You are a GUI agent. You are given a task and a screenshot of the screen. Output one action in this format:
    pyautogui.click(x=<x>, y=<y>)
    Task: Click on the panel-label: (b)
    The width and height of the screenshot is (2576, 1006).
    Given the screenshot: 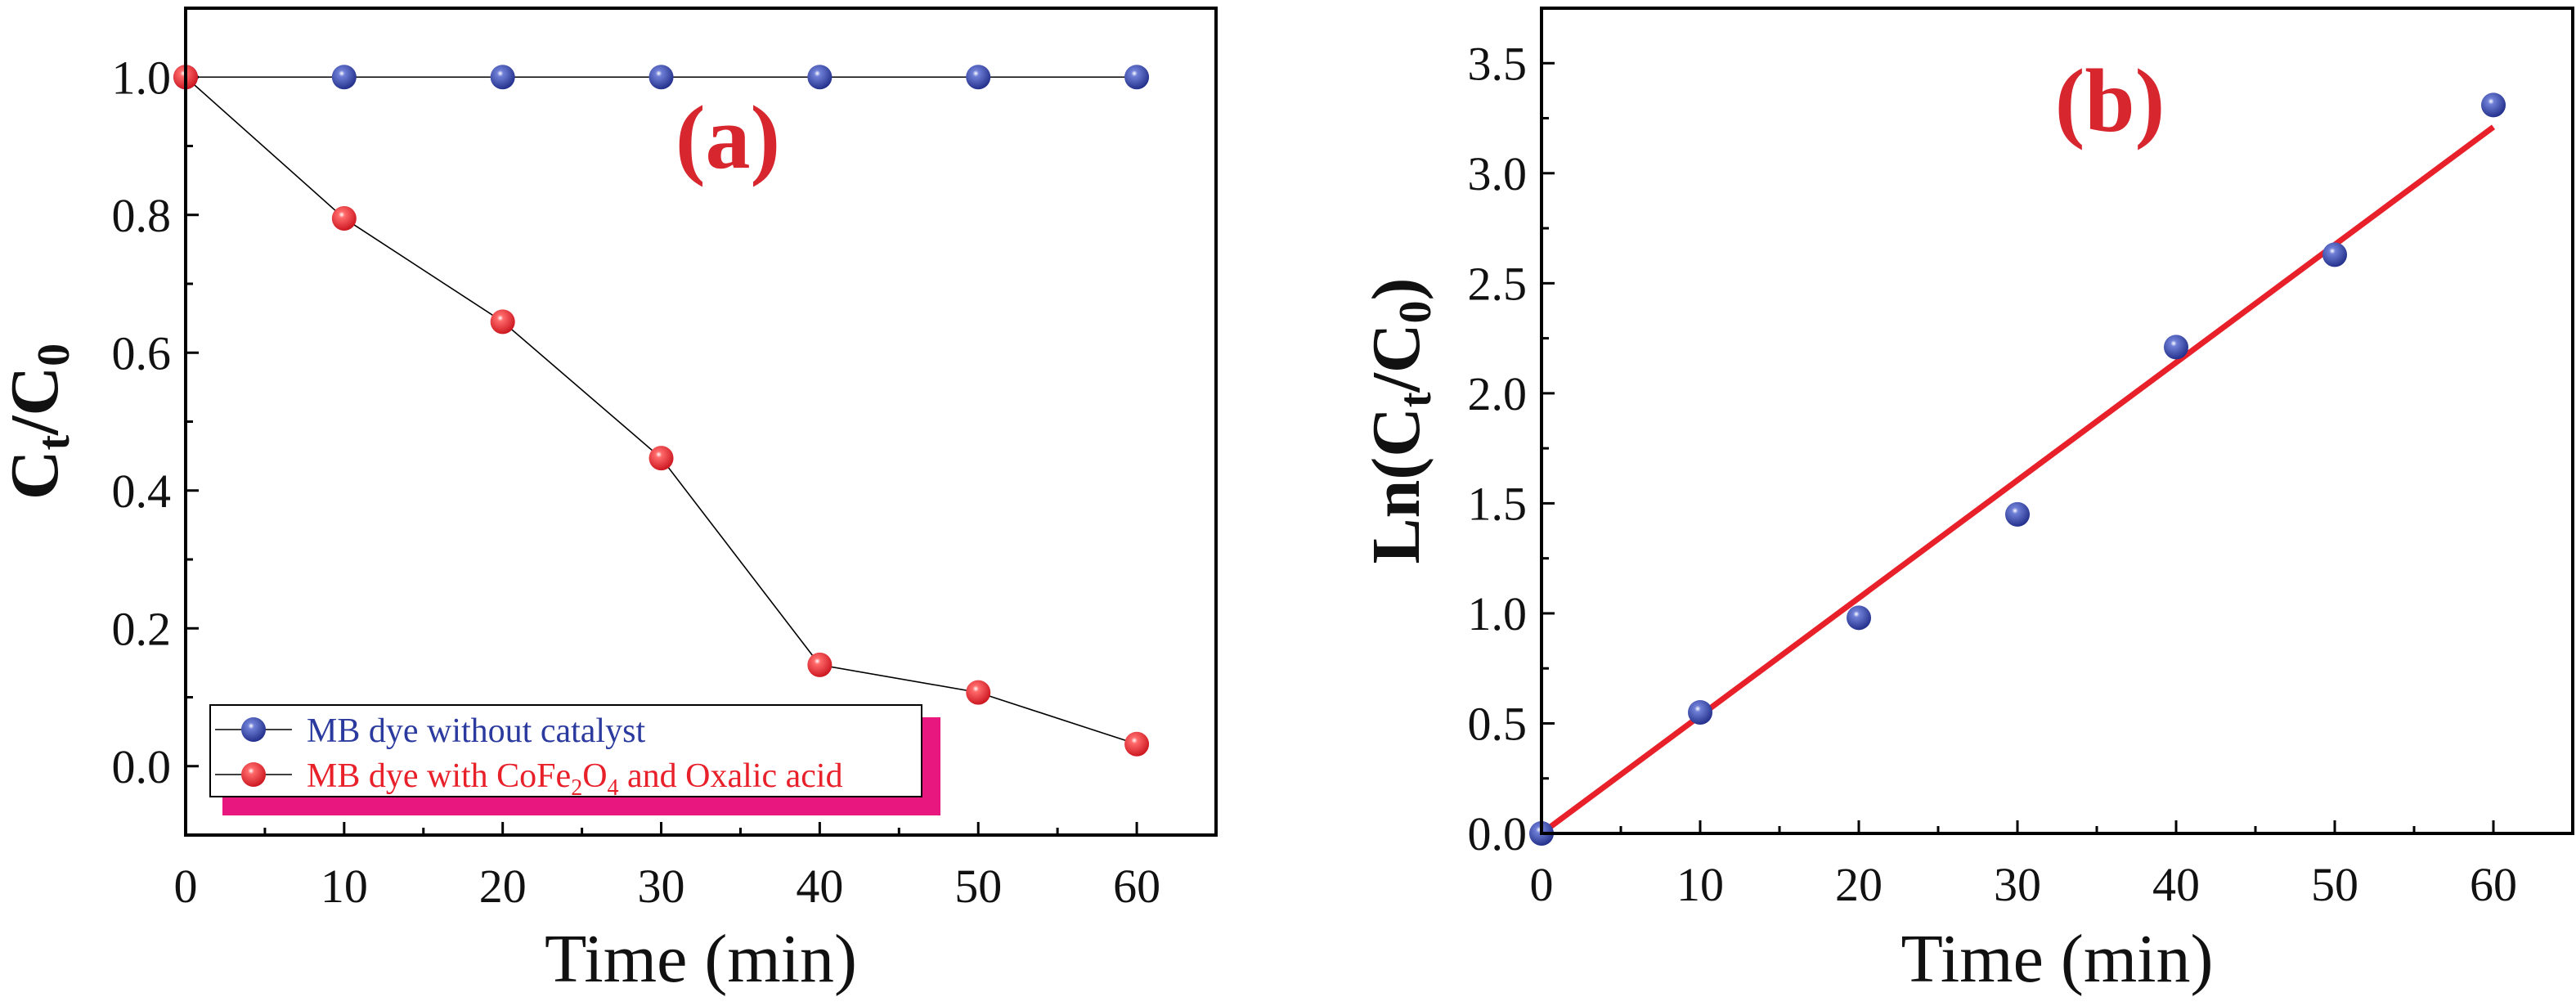 What is the action you would take?
    pyautogui.click(x=2110, y=100)
    